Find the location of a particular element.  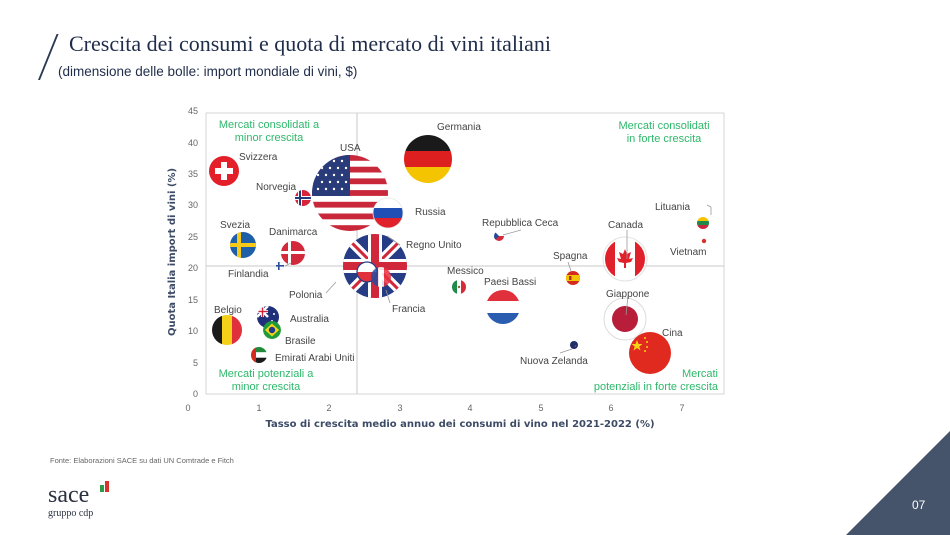

bubble-germania is located at coordinates (428, 159).